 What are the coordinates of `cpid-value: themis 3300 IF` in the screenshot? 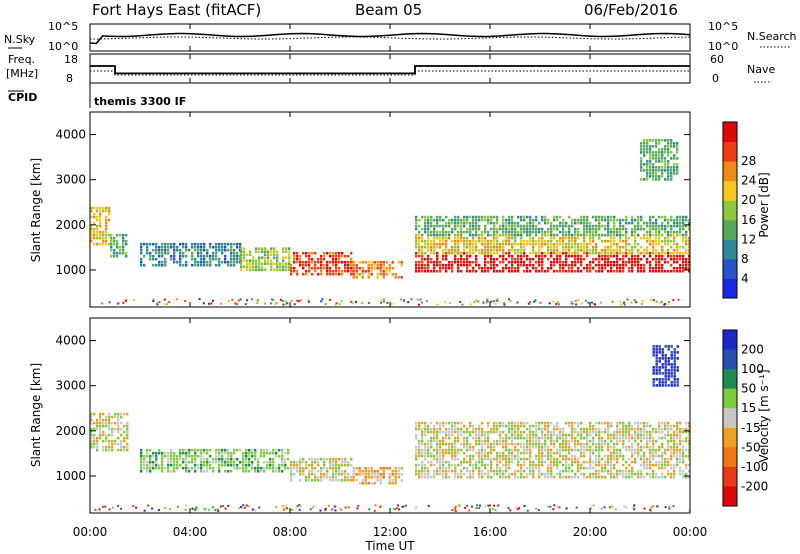 It's located at (140, 101).